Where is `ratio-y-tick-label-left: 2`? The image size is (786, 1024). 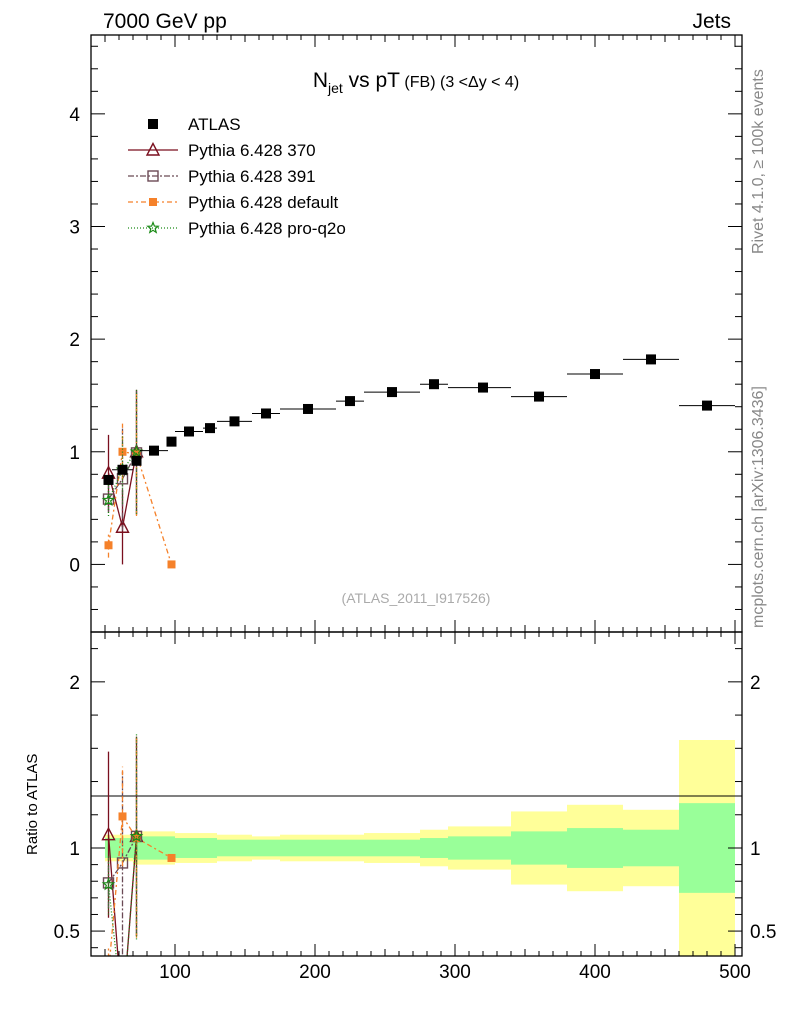
ratio-y-tick-label-left: 2 is located at coordinates (74, 683).